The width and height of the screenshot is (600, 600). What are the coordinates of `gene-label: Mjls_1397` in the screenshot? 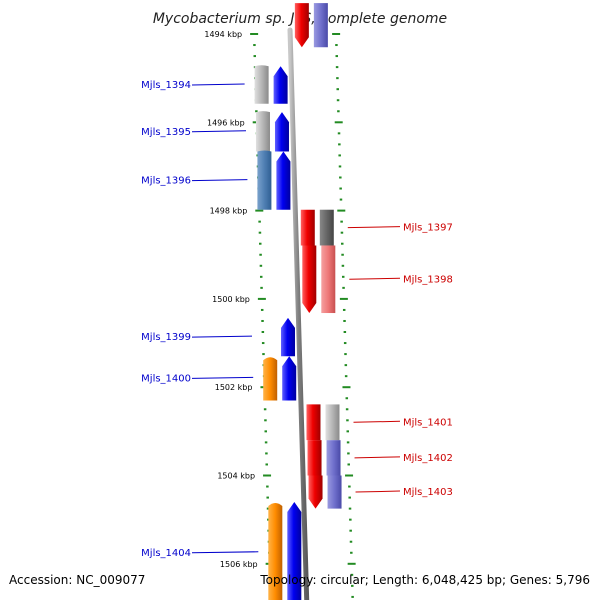 It's located at (428, 228).